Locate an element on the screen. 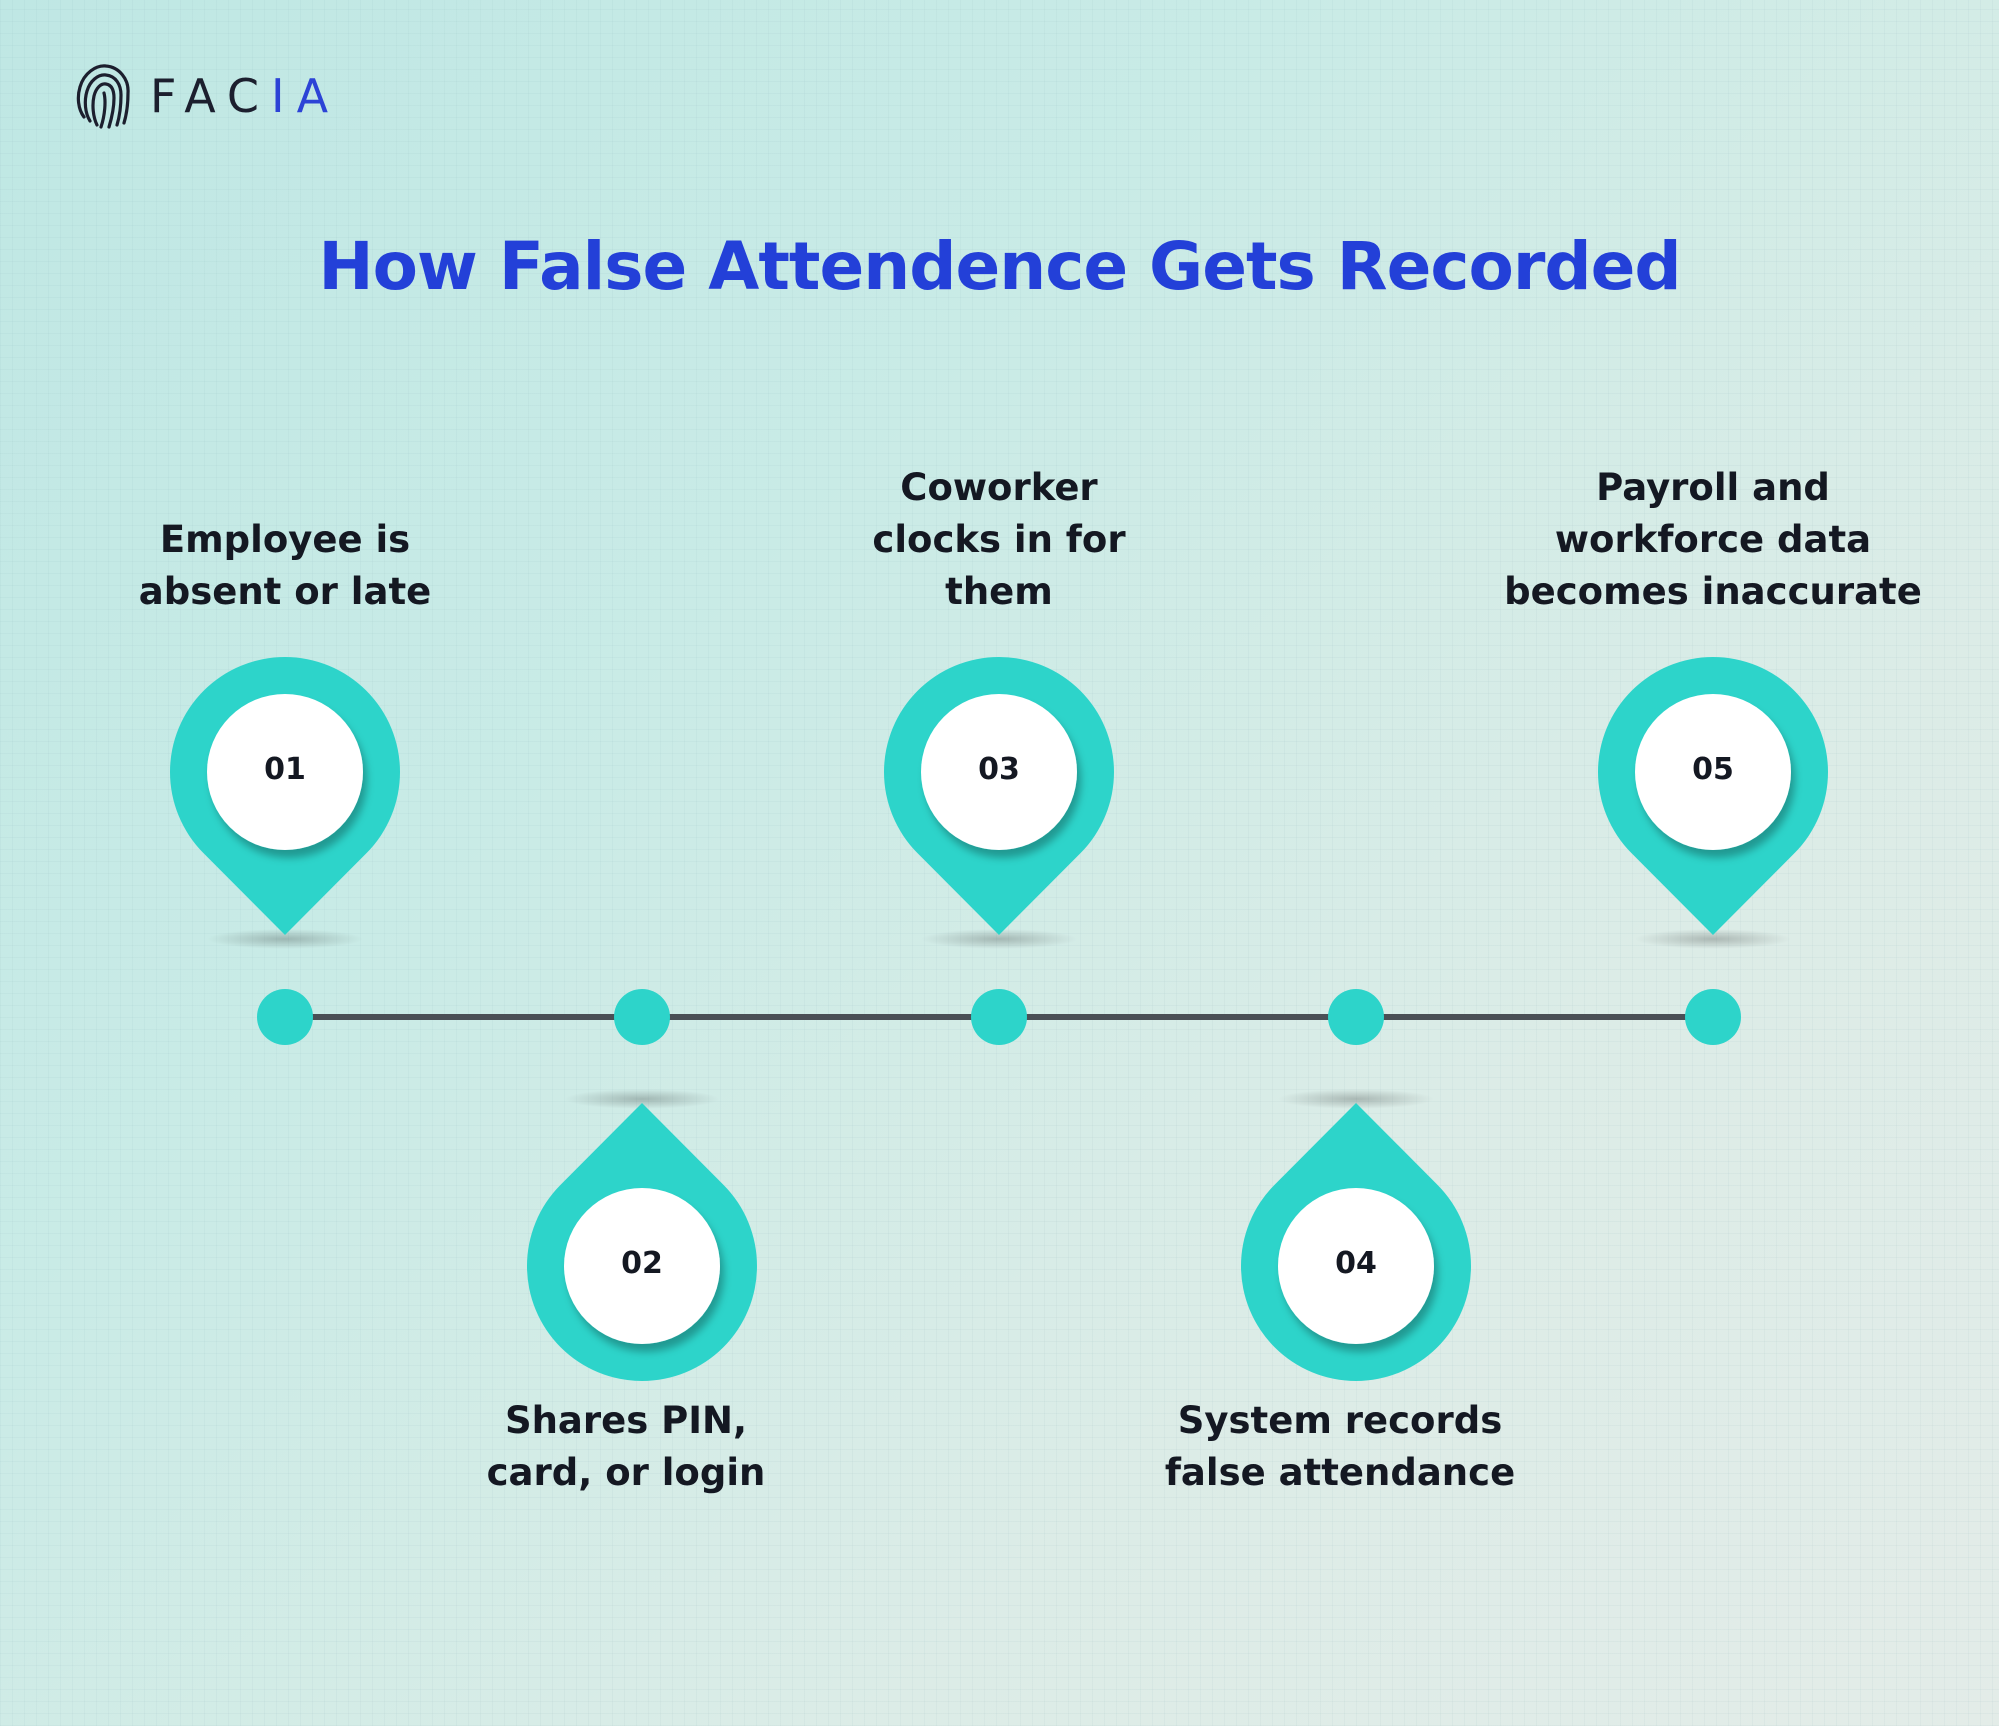 The width and height of the screenshot is (1999, 1726). step-number-01: 01 is located at coordinates (285, 769).